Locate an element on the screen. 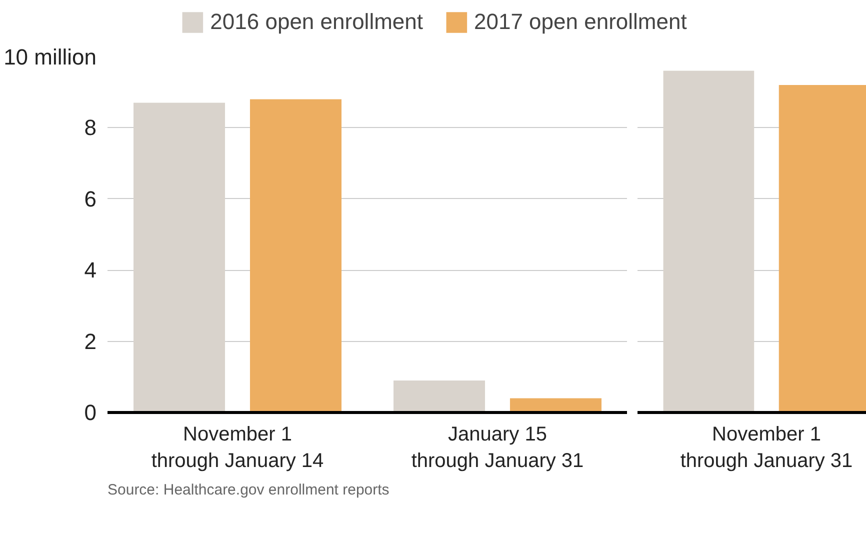 Image resolution: width=866 pixels, height=552 pixels. y-tick-label: 0 is located at coordinates (90, 412).